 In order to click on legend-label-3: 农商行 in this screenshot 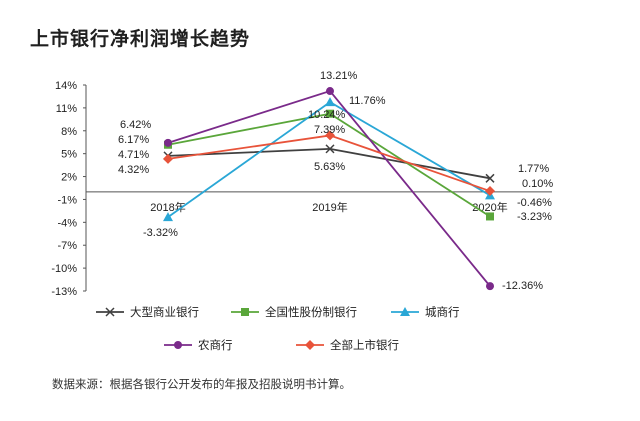, I will do `click(215, 345)`.